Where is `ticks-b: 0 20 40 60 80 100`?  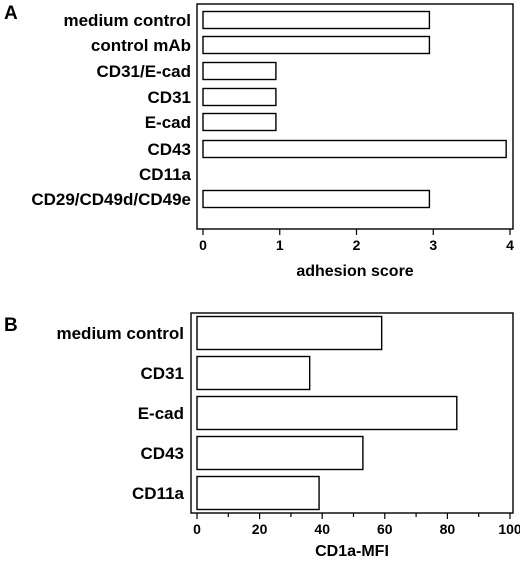 ticks-b: 0 20 40 60 80 100 is located at coordinates (356, 525).